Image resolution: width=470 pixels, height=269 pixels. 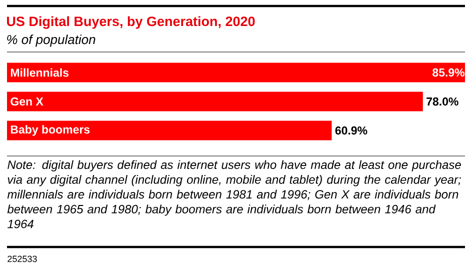 What do you see at coordinates (131, 22) in the screenshot?
I see `chart-title: US Digital Buyers, by Generation, 2020` at bounding box center [131, 22].